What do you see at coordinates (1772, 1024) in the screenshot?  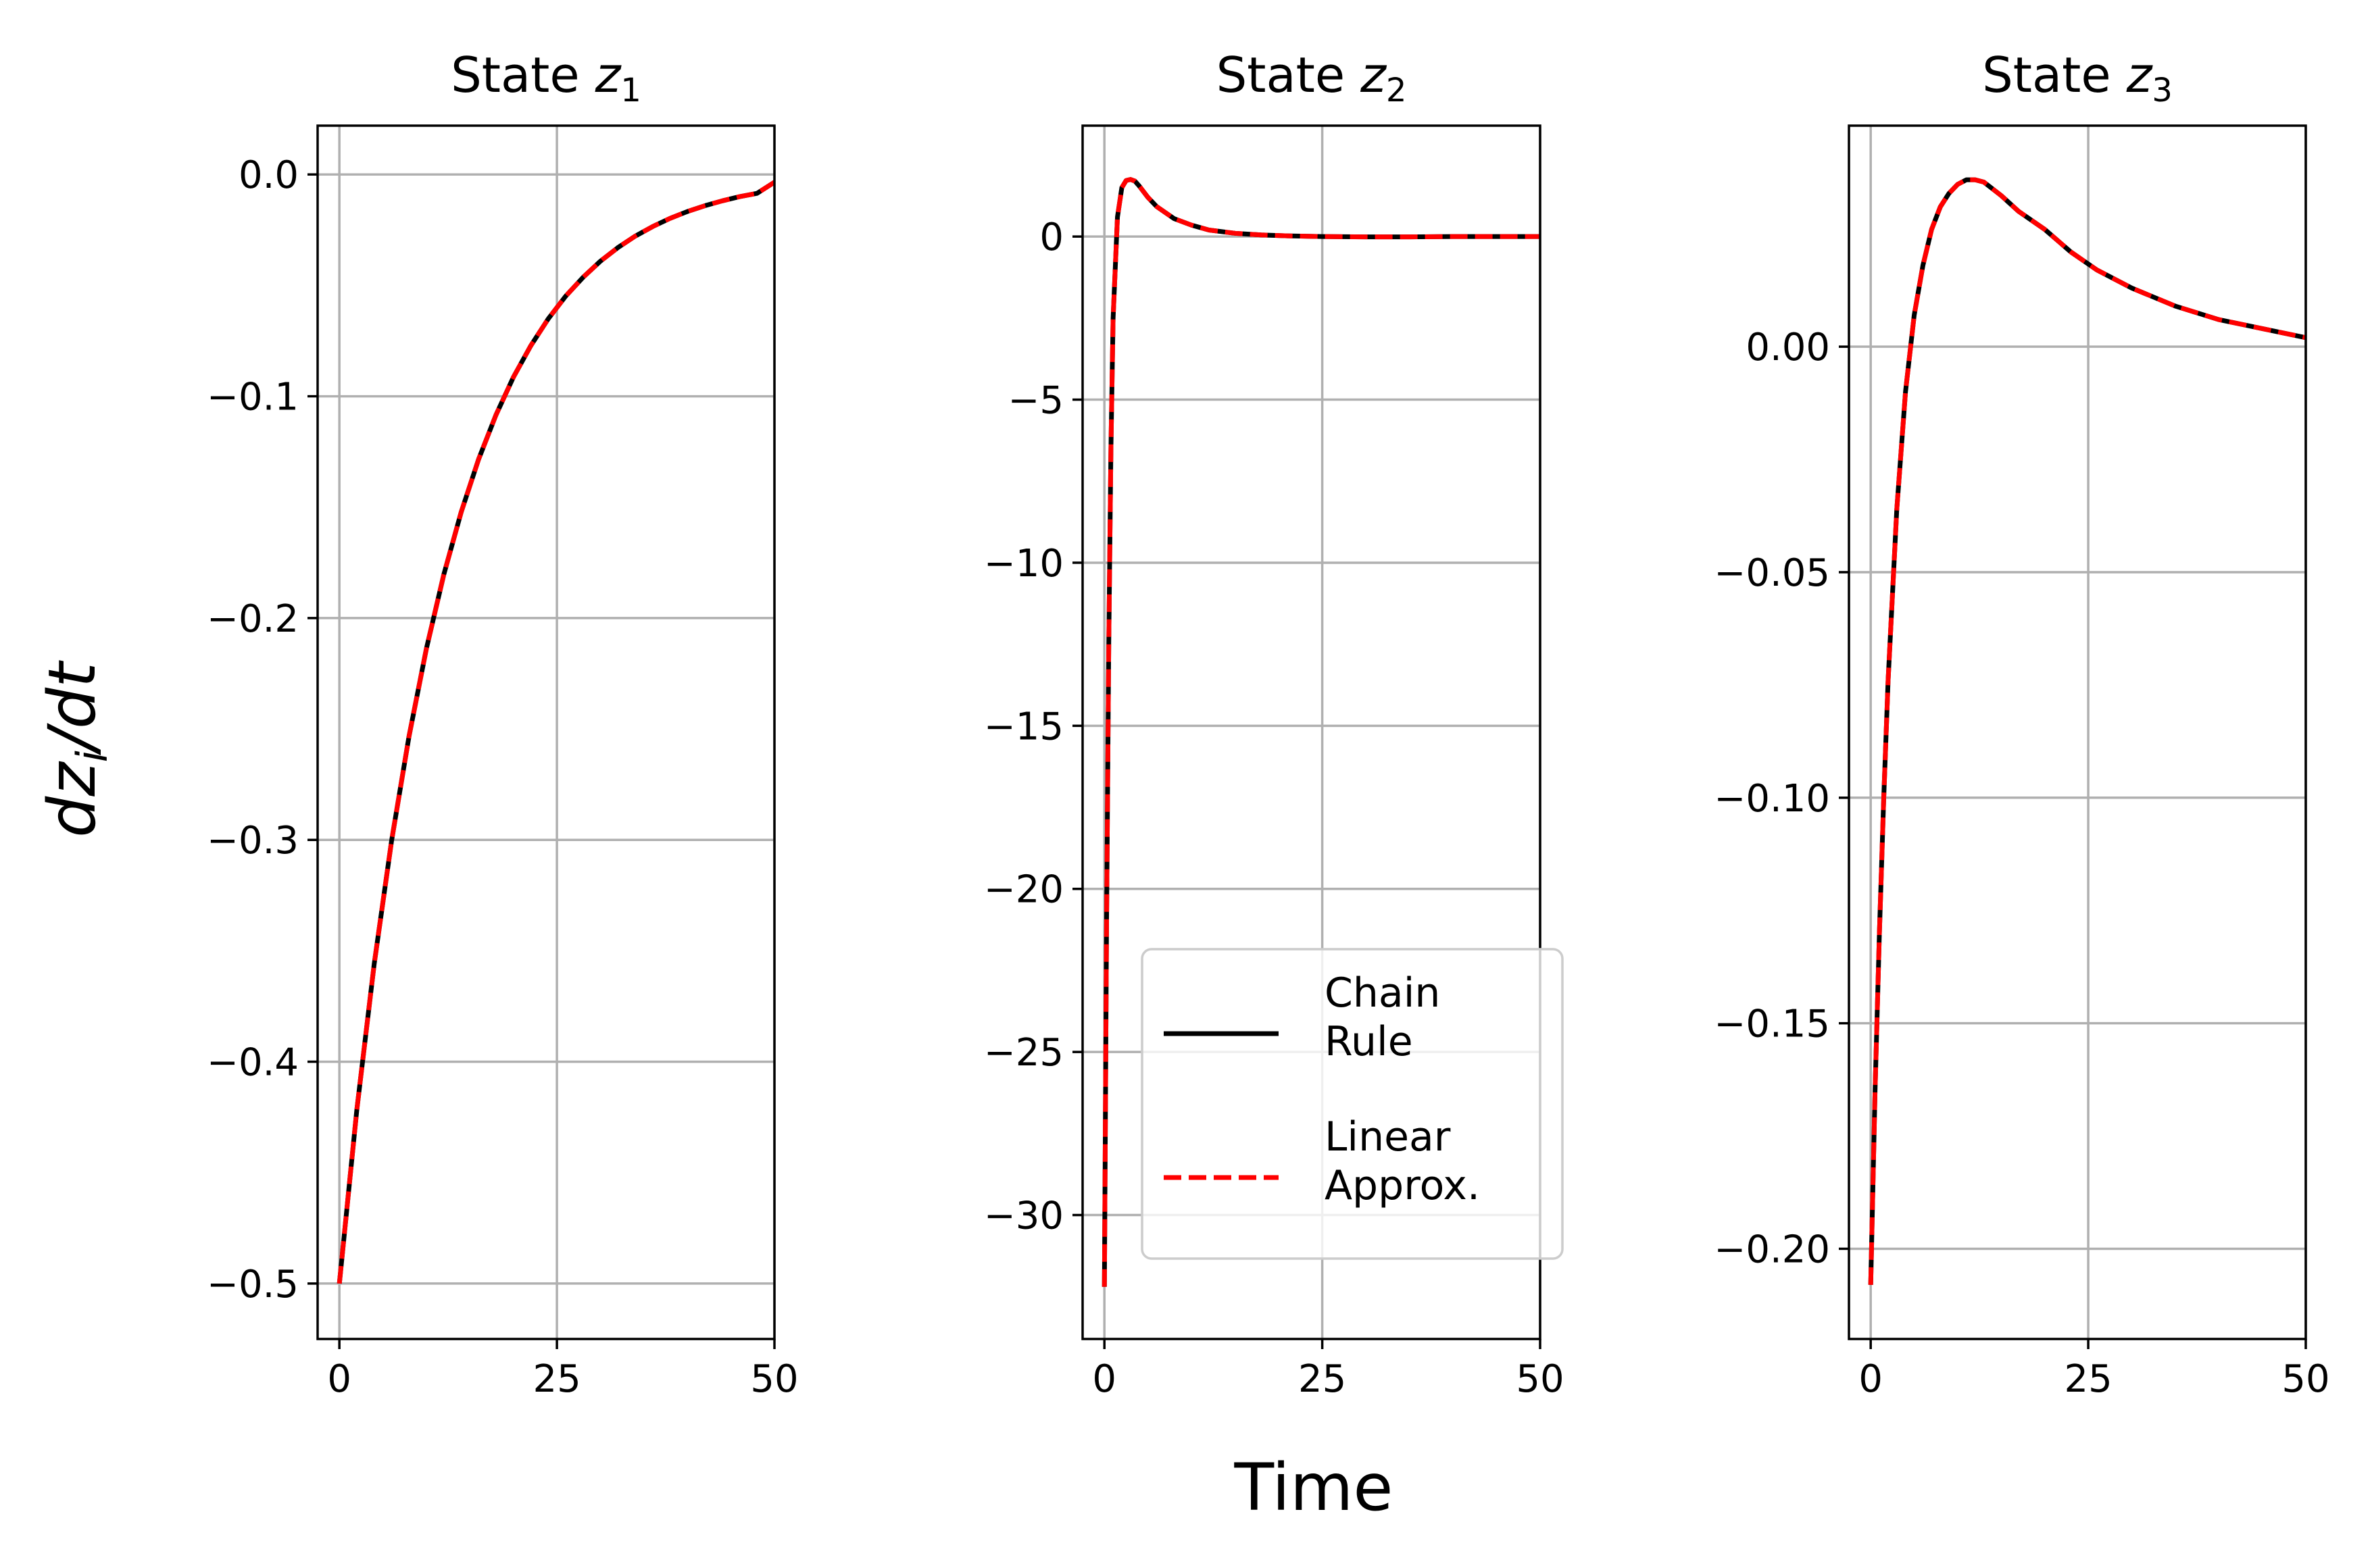 I see `y-tick-label: −0.15` at bounding box center [1772, 1024].